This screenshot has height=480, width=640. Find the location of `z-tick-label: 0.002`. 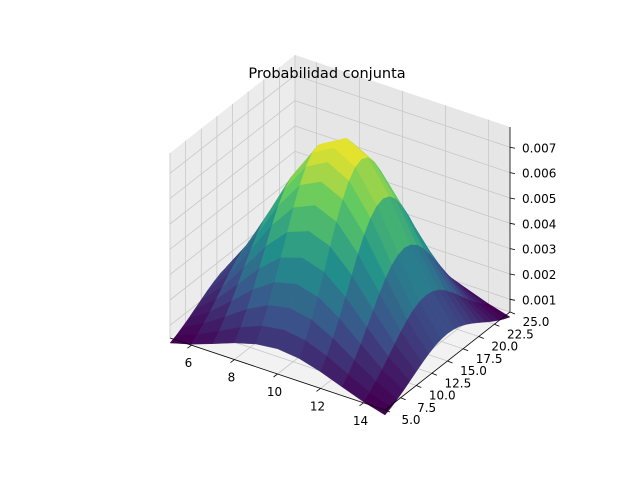

z-tick-label: 0.002 is located at coordinates (539, 275).